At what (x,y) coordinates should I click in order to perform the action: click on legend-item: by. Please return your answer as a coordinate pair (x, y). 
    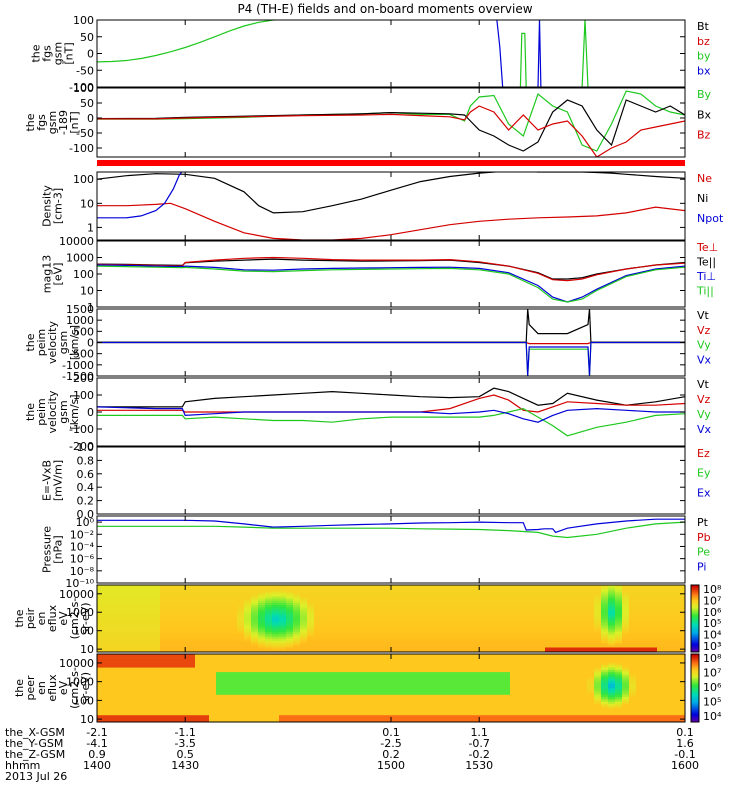
    Looking at the image, I should click on (704, 56).